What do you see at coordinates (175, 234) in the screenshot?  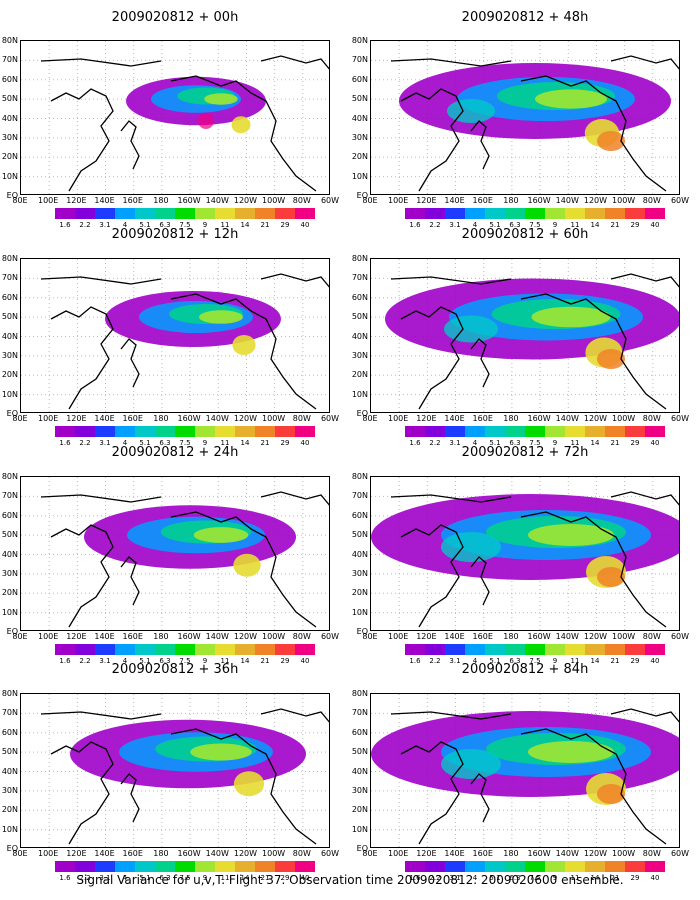 I see `panel-title: 2009020812 + 12h` at bounding box center [175, 234].